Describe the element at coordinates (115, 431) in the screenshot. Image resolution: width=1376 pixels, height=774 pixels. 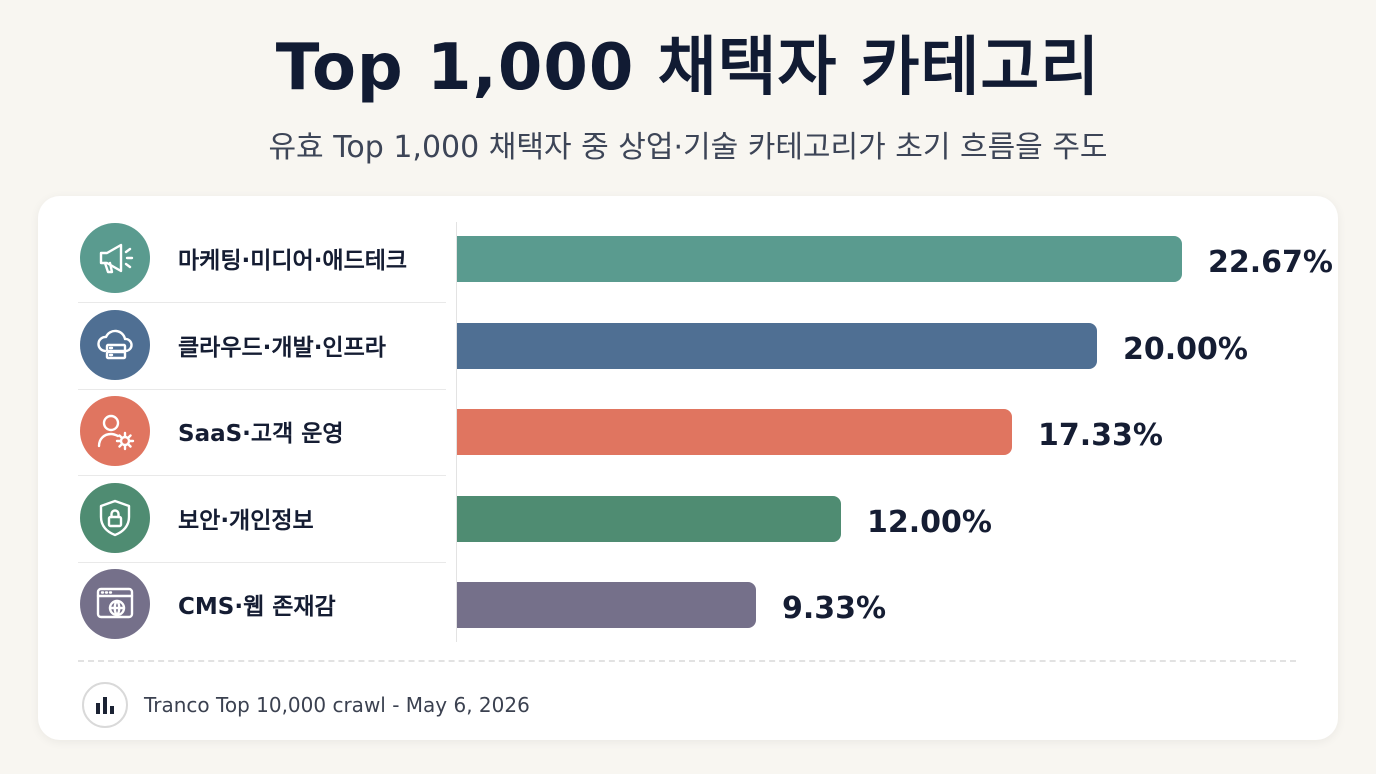
I see `user-gear-icon` at that location.